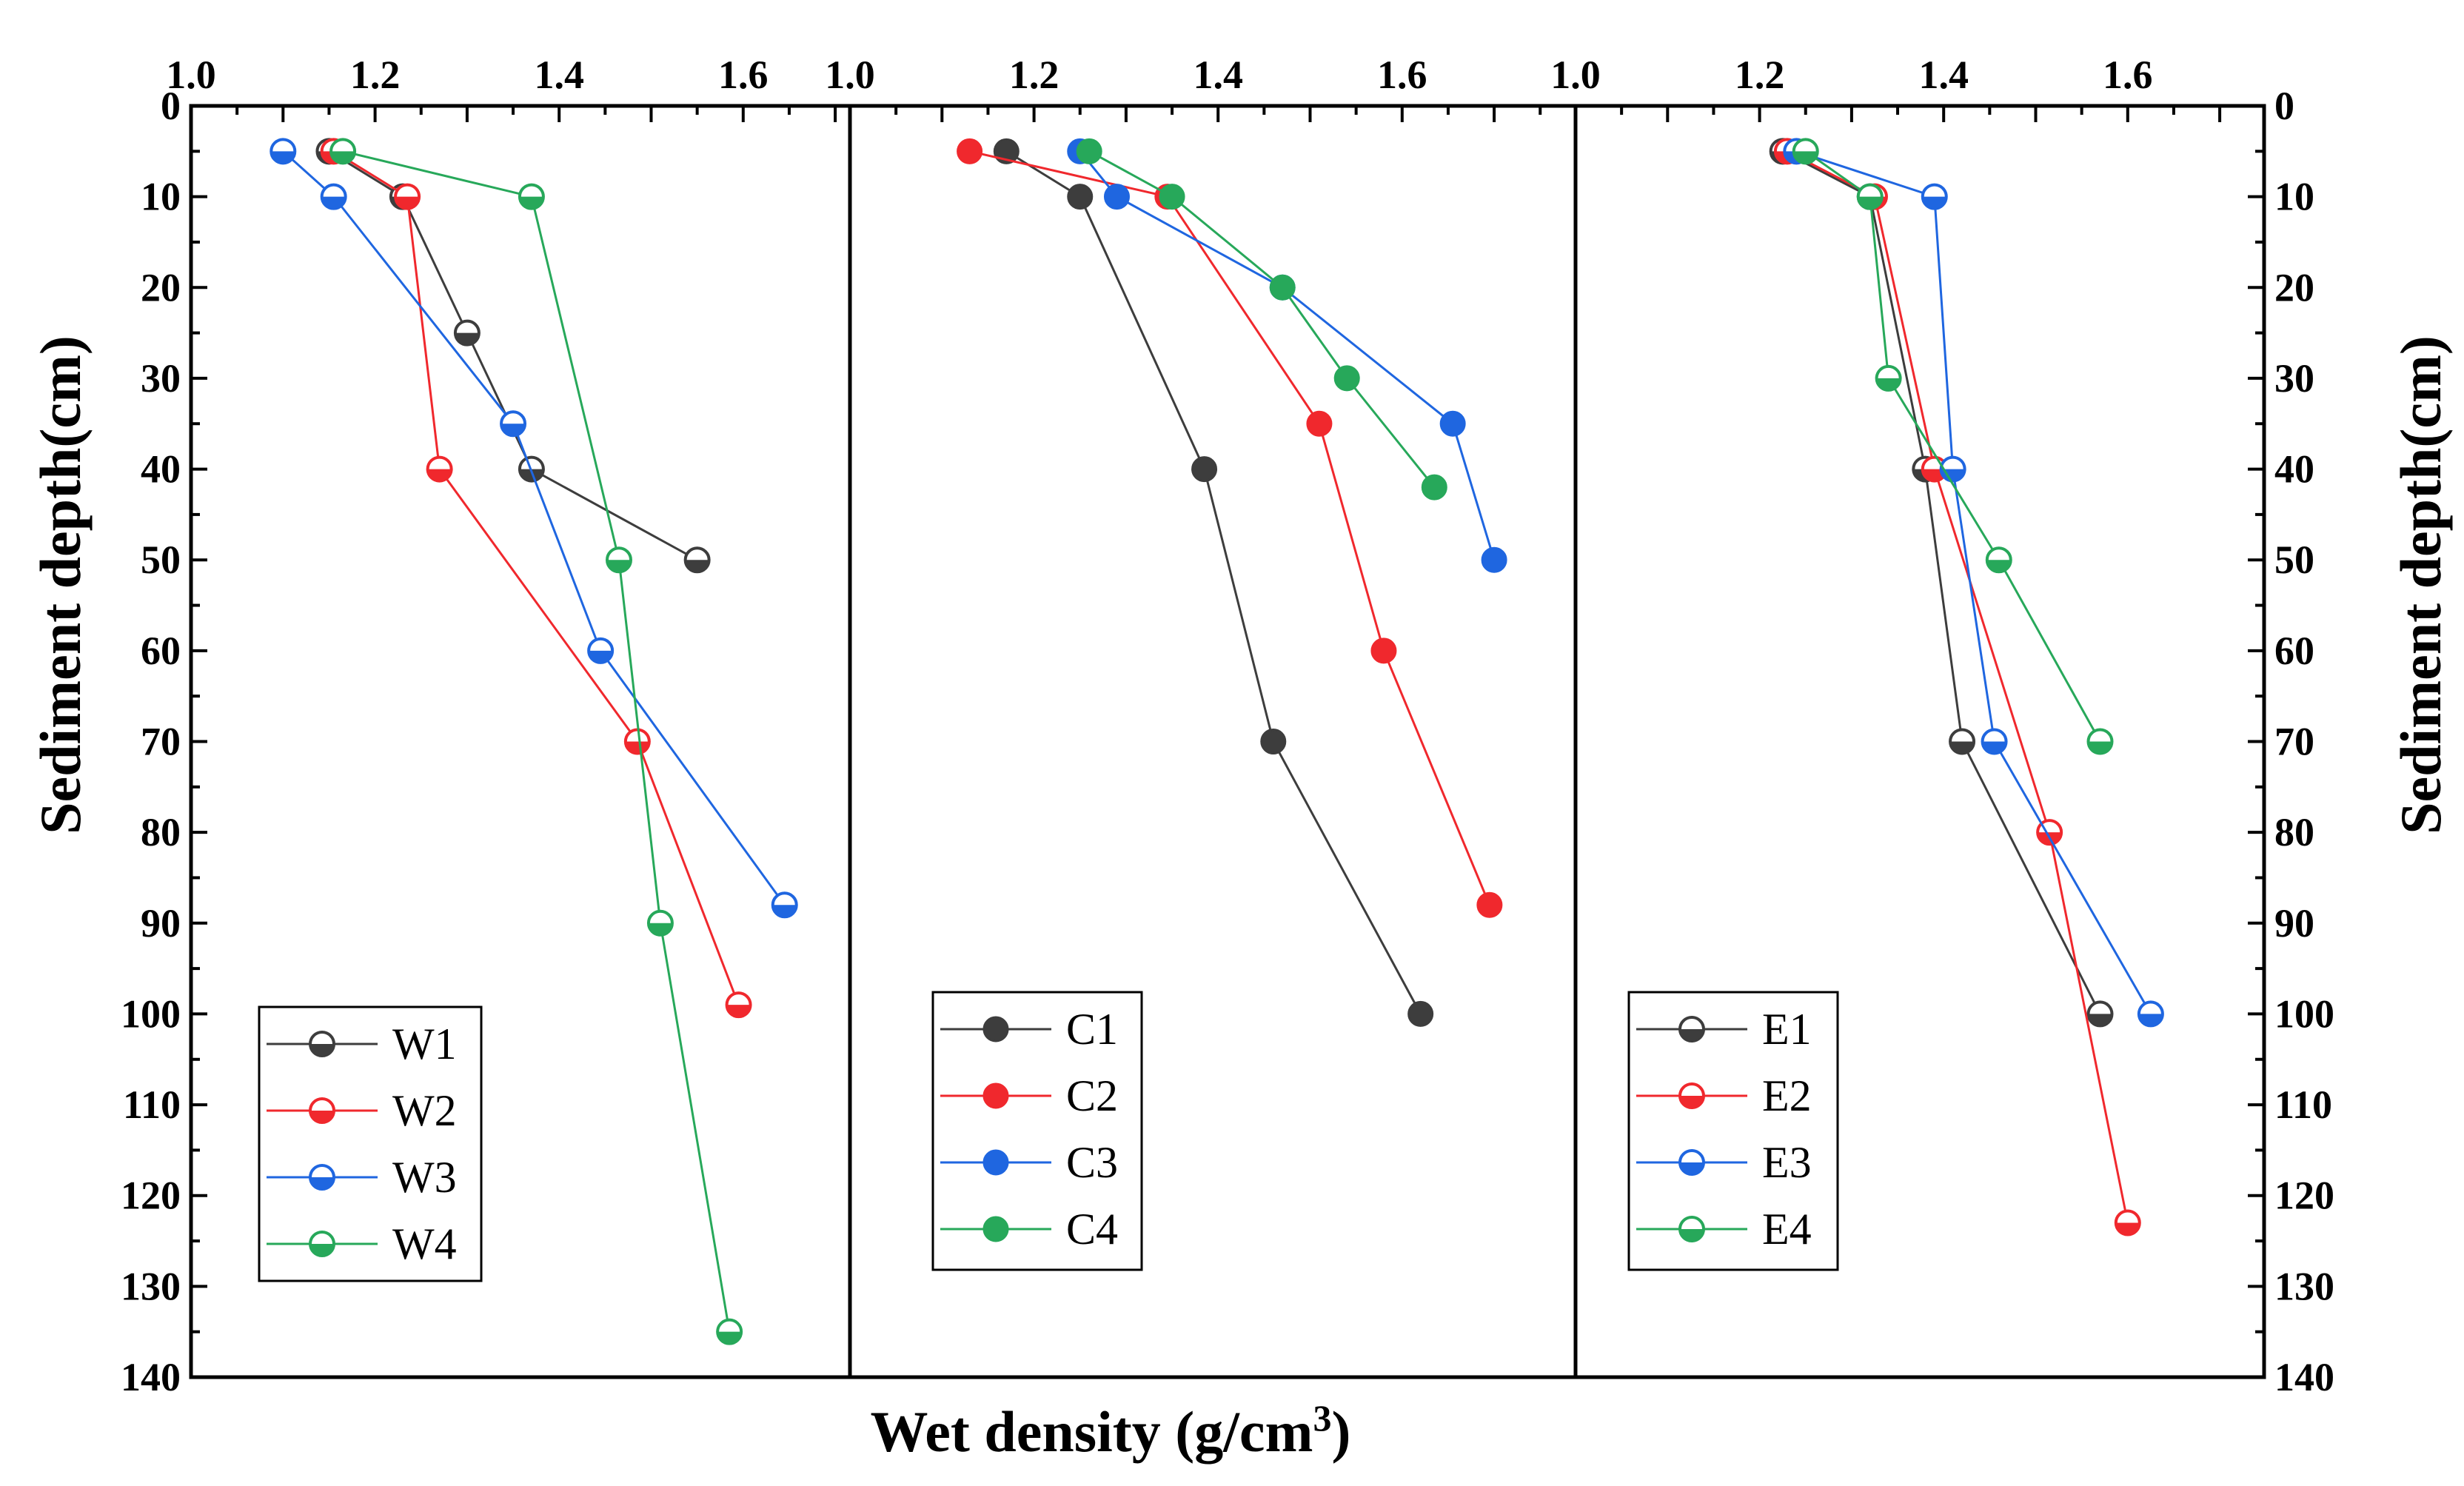 The width and height of the screenshot is (2464, 1486). Describe the element at coordinates (1692, 1168) in the screenshot. I see `legend-marker-E3-half` at that location.